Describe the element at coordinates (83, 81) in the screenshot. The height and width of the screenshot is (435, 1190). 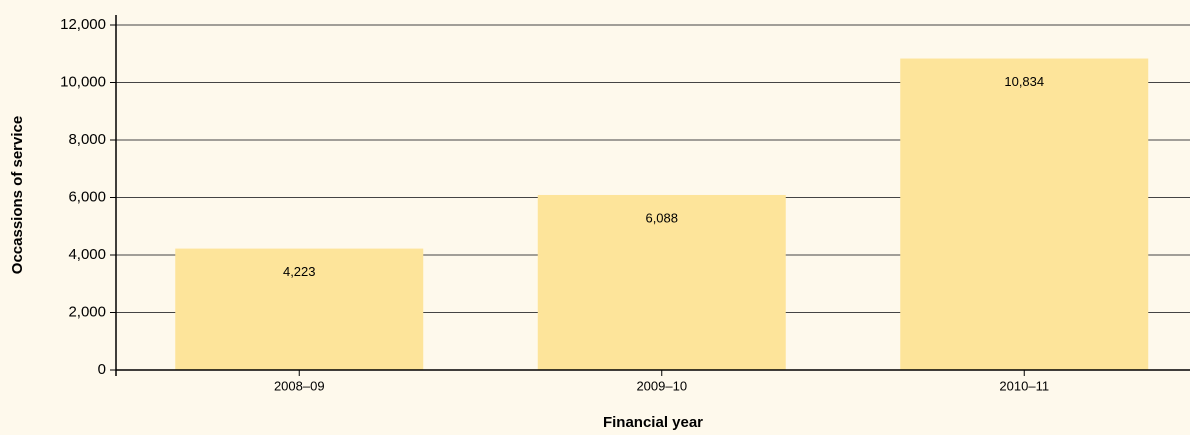
I see `y-tick-label: 10,000` at that location.